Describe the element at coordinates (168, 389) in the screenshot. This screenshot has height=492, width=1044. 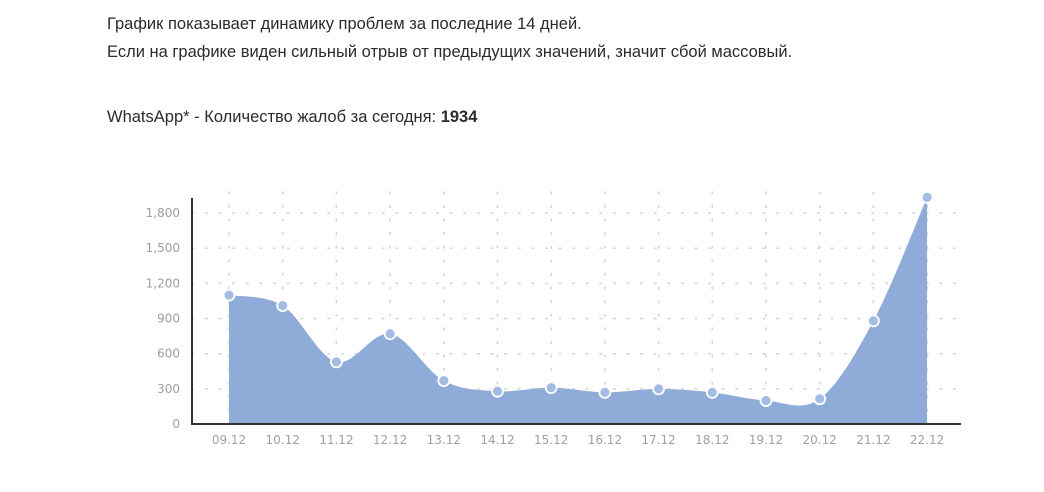
I see `y-tick-label: 300` at that location.